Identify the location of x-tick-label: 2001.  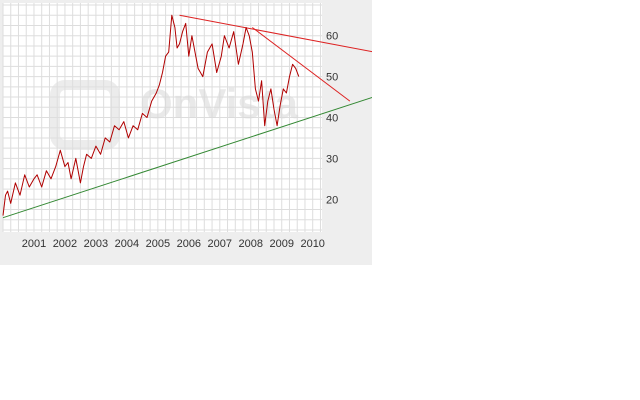
(34, 244).